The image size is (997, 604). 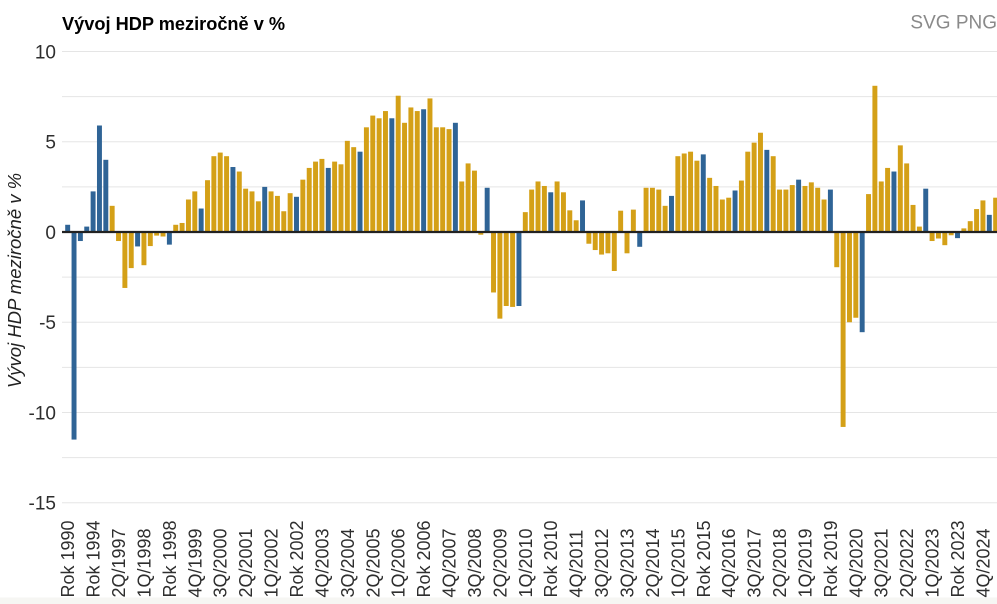 What do you see at coordinates (953, 23) in the screenshot?
I see `svg-text: SVG PNG` at bounding box center [953, 23].